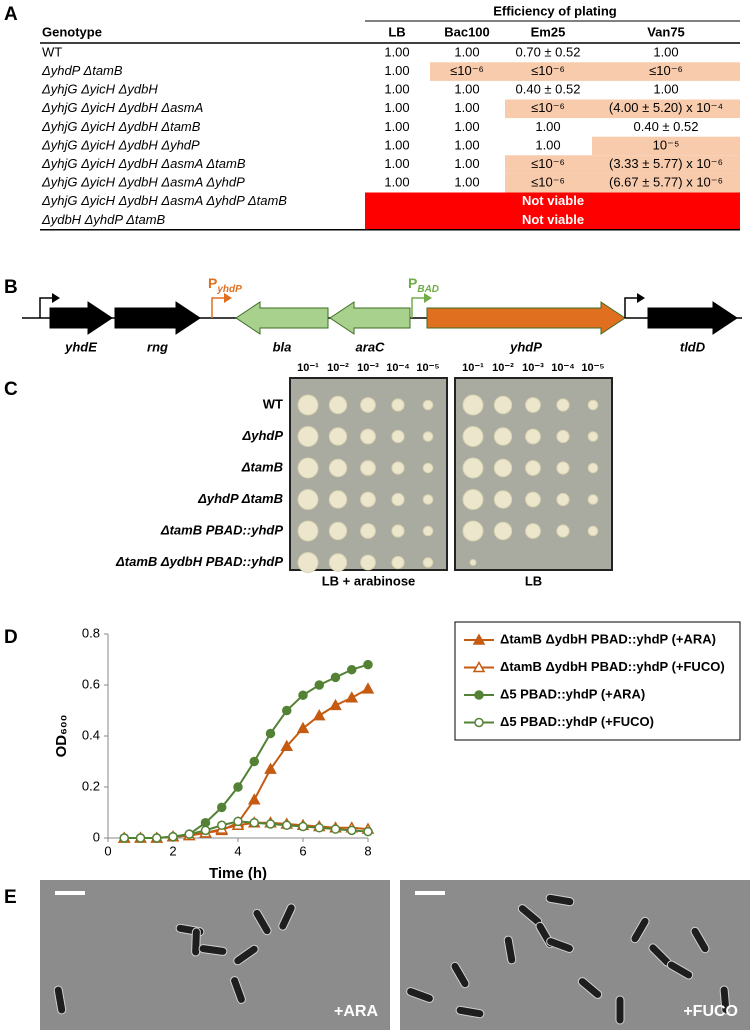 Image resolution: width=750 pixels, height=1030 pixels. Describe the element at coordinates (666, 144) in the screenshot. I see `table-cell: 10⁻⁵` at that location.